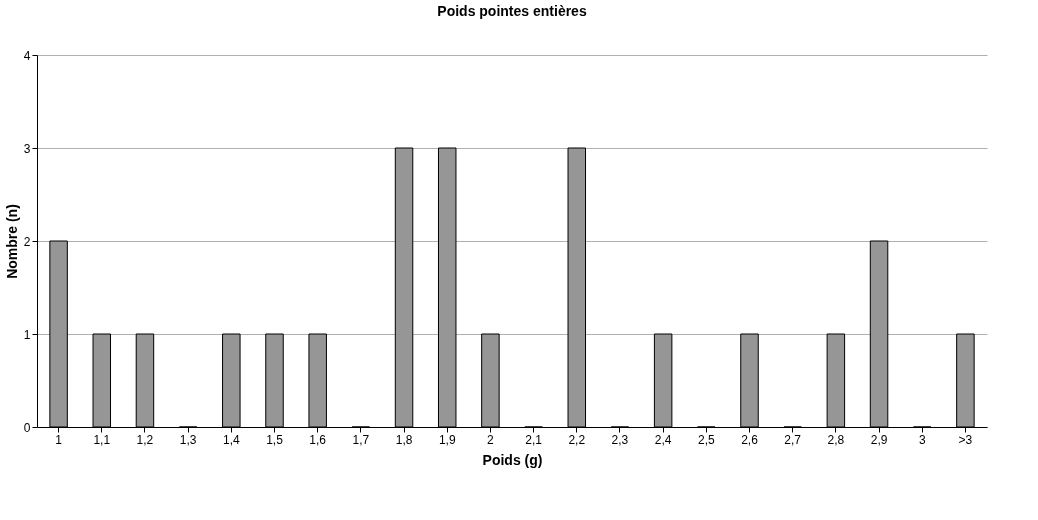 This screenshot has width=1038, height=520. I want to click on x-tick-label: 1,3, so click(188, 439).